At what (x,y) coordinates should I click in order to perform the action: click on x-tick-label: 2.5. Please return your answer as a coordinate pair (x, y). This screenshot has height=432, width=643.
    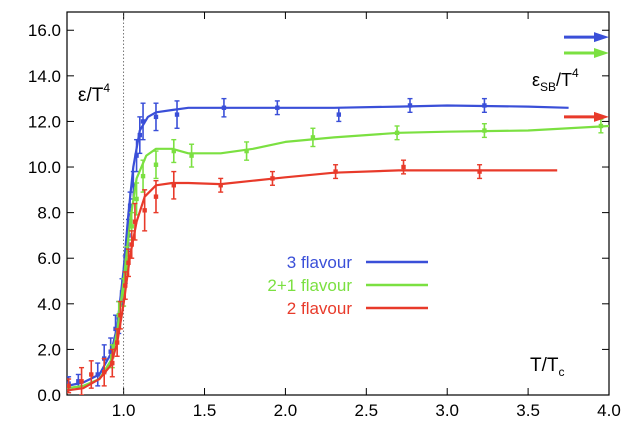
    Looking at the image, I should click on (366, 410).